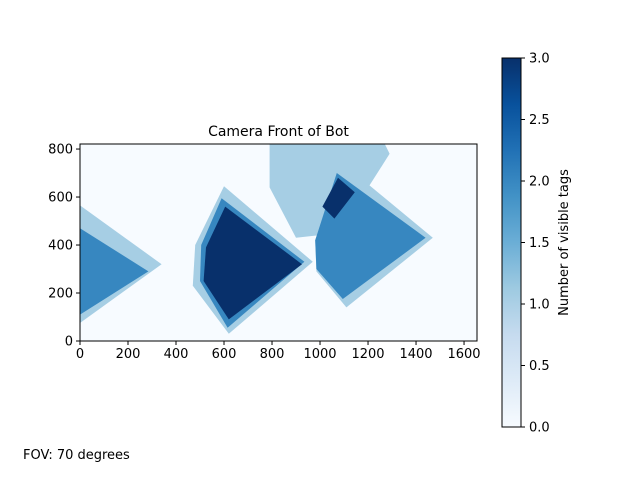 This screenshot has width=640, height=480. Describe the element at coordinates (176, 354) in the screenshot. I see `x-tick-label: 400` at that location.